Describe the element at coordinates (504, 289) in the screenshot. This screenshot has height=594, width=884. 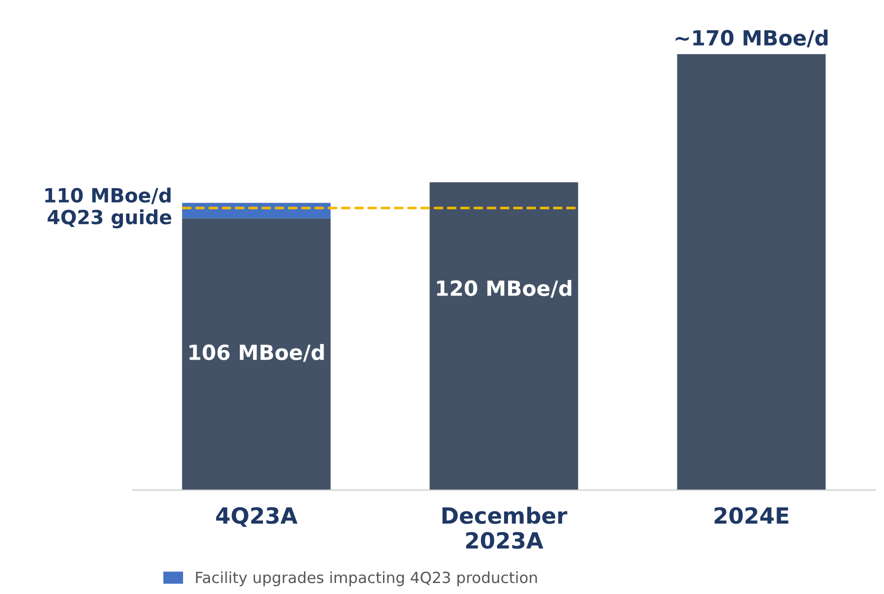
I see `data-label: 120 MBoe/d` at that location.